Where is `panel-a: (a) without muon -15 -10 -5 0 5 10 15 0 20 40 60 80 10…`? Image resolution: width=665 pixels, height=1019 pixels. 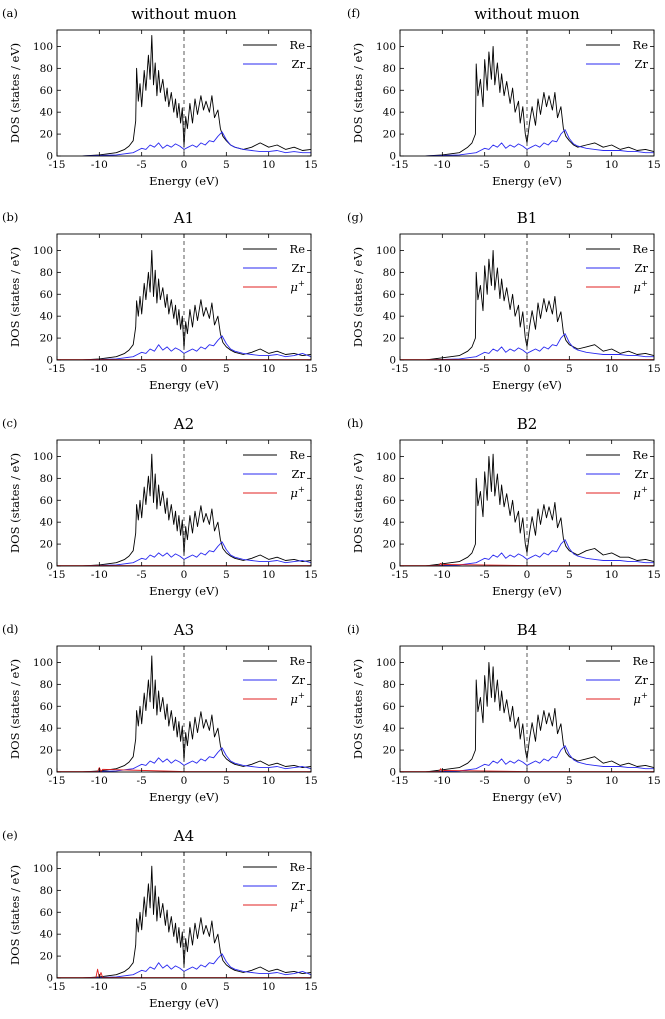
panel-a: (a) without muon -15 -10 -5 0 5 10 15 0 20 40 60 80 10… is located at coordinates (160, 96).